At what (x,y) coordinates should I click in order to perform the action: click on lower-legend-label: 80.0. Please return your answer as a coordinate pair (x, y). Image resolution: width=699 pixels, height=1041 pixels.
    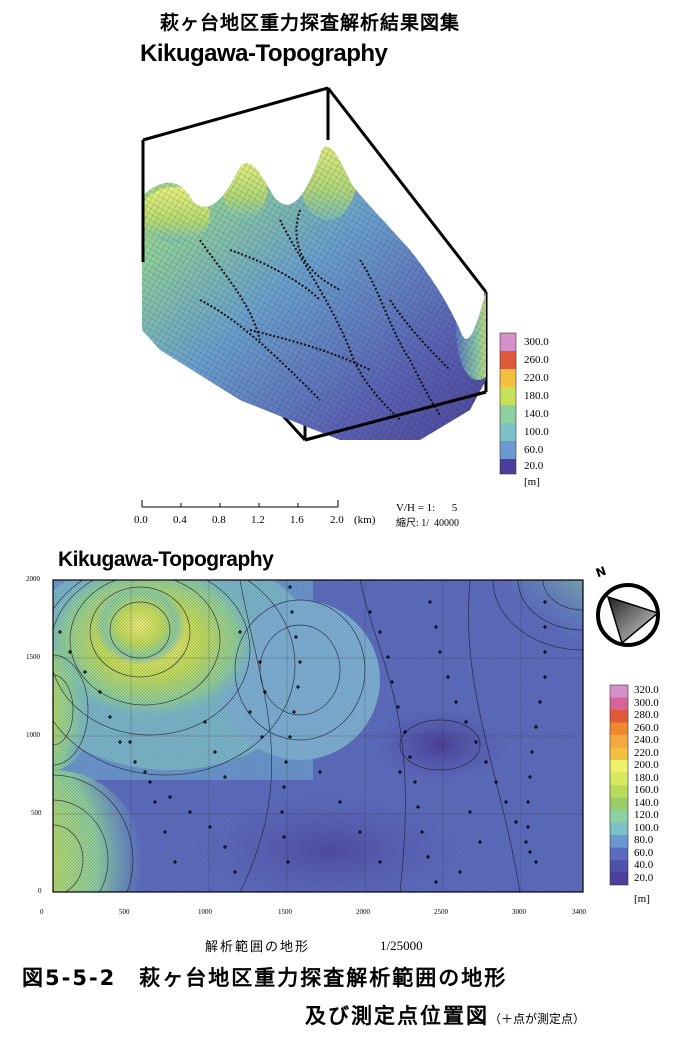
    Looking at the image, I should click on (644, 840).